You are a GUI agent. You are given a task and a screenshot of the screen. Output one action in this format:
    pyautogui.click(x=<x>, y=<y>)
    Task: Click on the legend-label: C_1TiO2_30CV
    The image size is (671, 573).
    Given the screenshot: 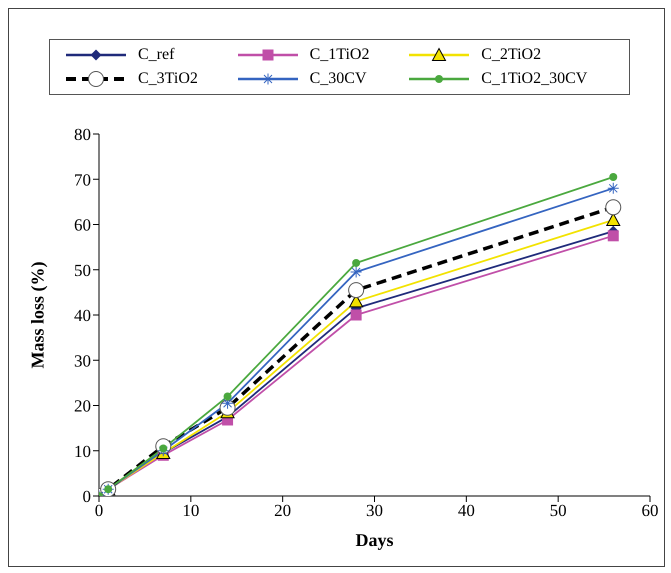 What is the action you would take?
    pyautogui.click(x=534, y=79)
    